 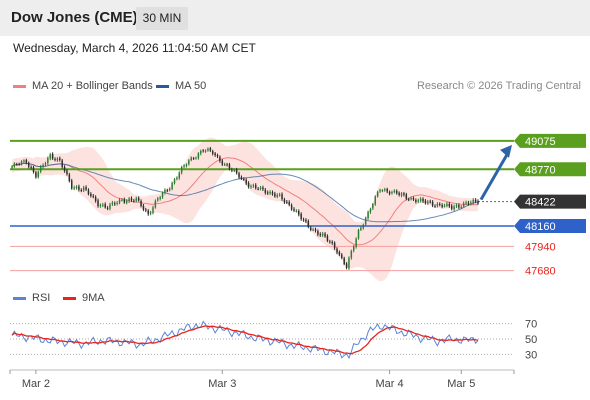 What do you see at coordinates (295, 18) in the screenshot?
I see `header-bar` at bounding box center [295, 18].